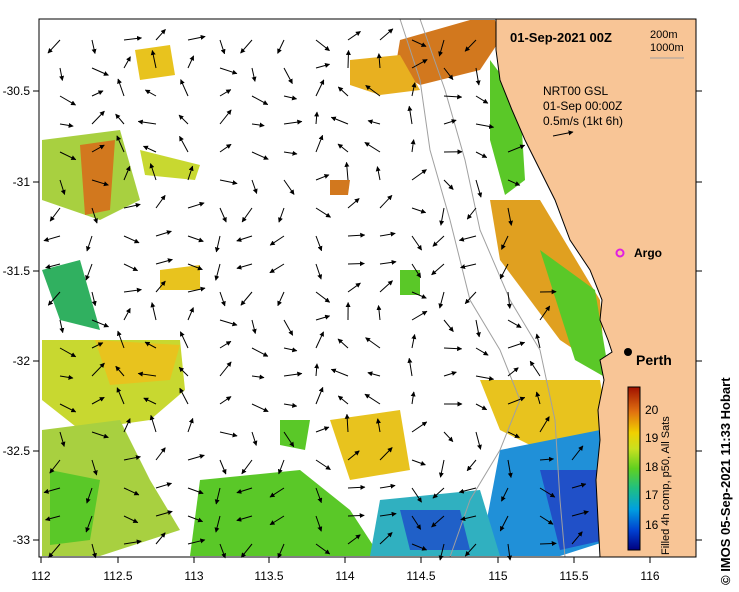  I want to click on x-tick-label: 112.5, so click(117, 576).